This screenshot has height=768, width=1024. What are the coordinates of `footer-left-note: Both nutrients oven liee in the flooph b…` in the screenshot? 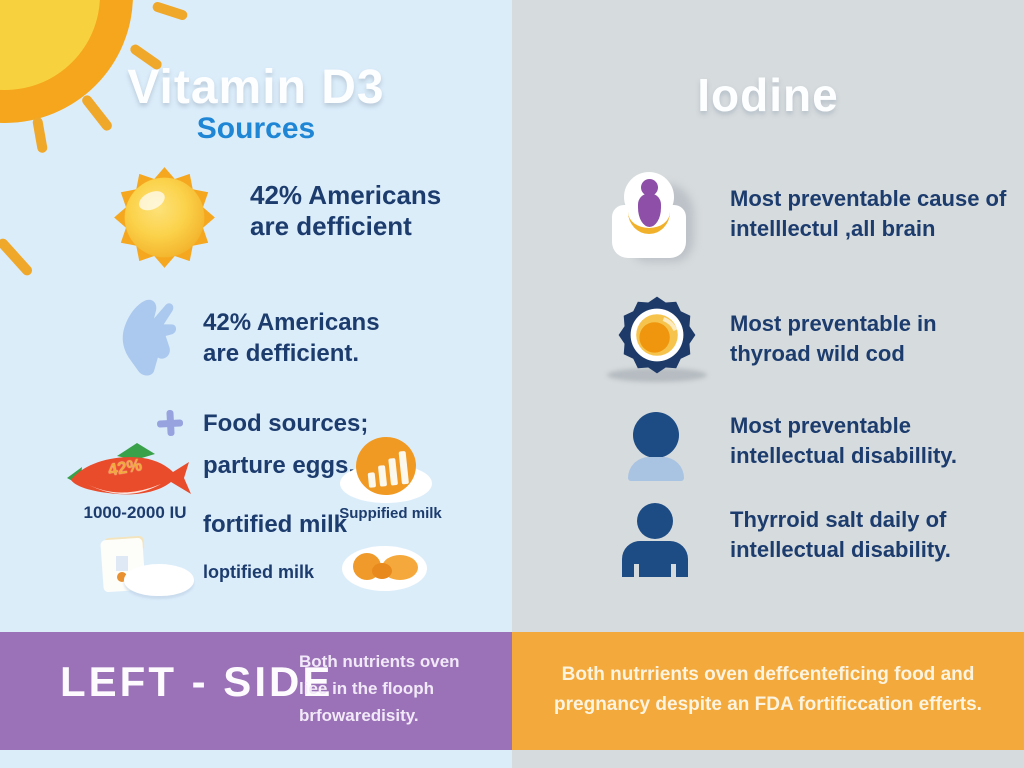 It's located at (379, 688).